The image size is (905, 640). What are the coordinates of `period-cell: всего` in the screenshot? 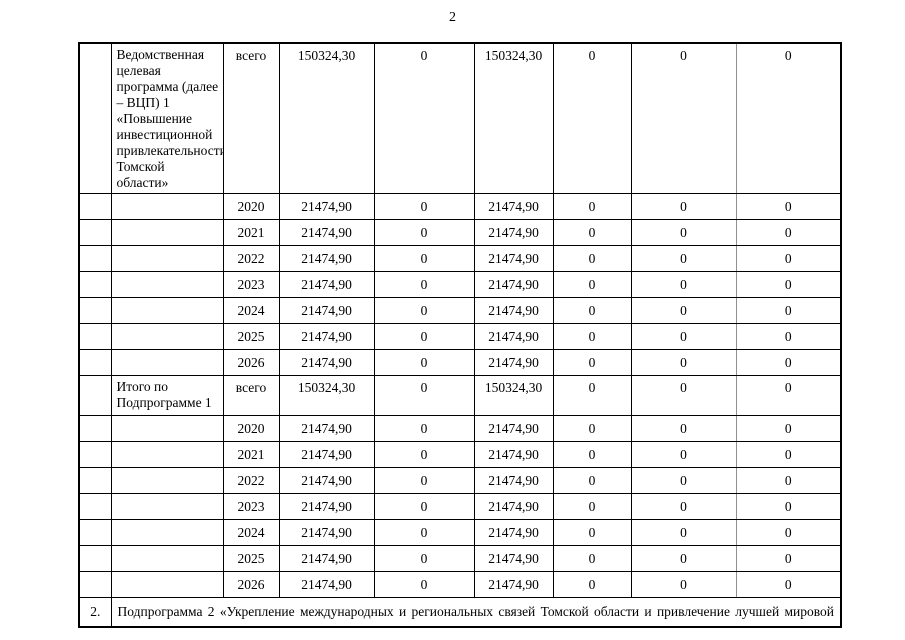 It's located at (251, 395).